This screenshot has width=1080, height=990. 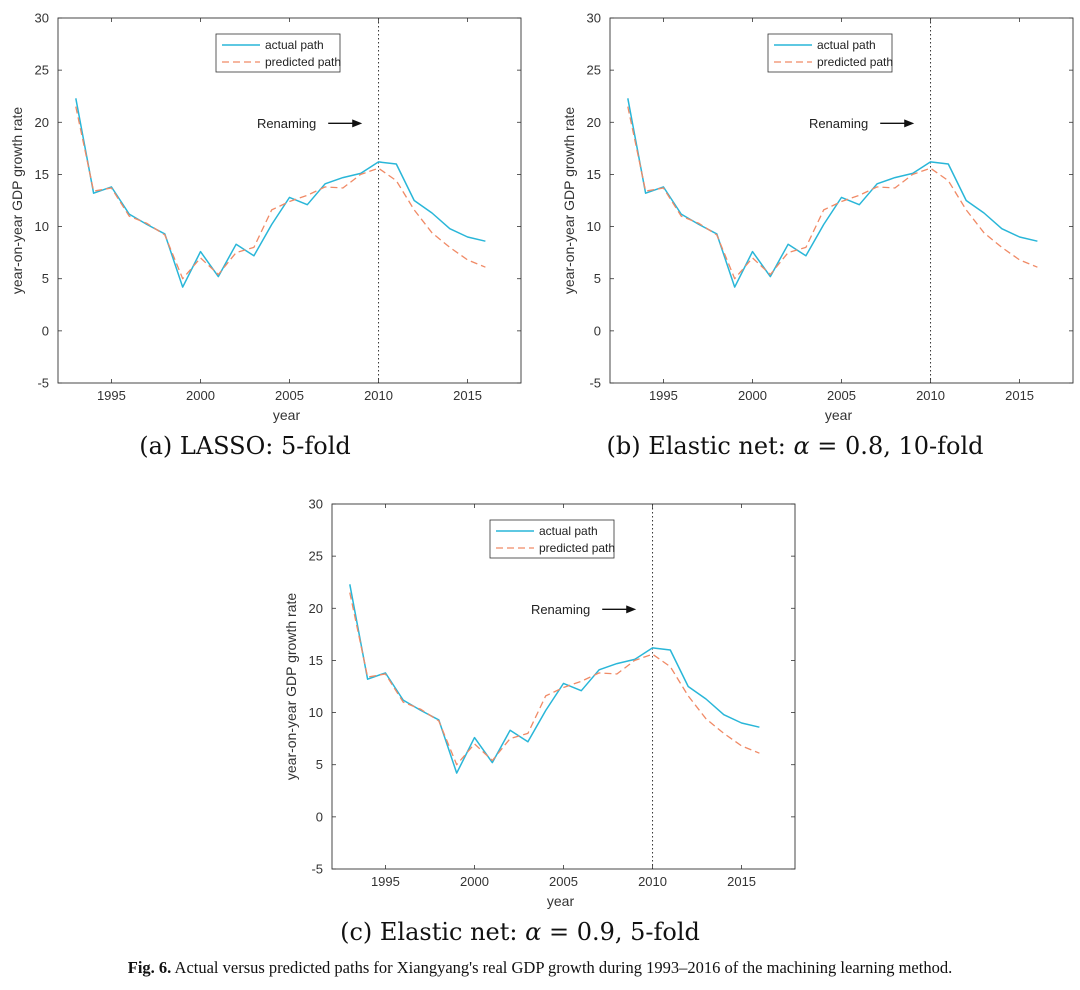 I want to click on figure-caption-label: Fig. 6., so click(x=149, y=967).